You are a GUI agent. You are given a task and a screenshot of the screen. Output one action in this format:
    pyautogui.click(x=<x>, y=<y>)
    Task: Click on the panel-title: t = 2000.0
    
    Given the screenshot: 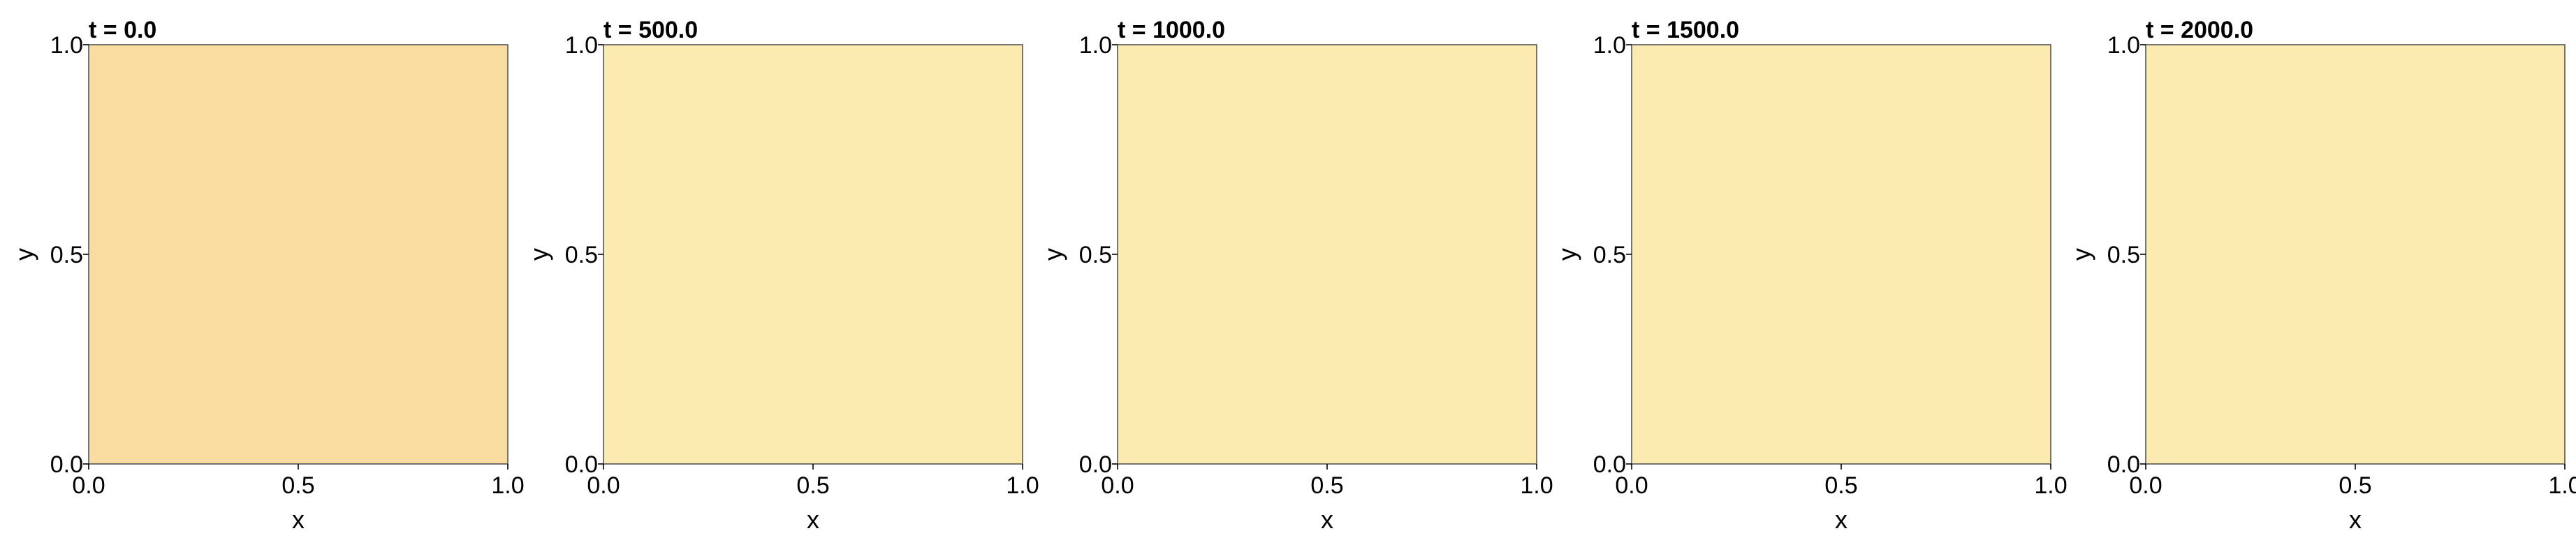 What is the action you would take?
    pyautogui.click(x=2199, y=30)
    